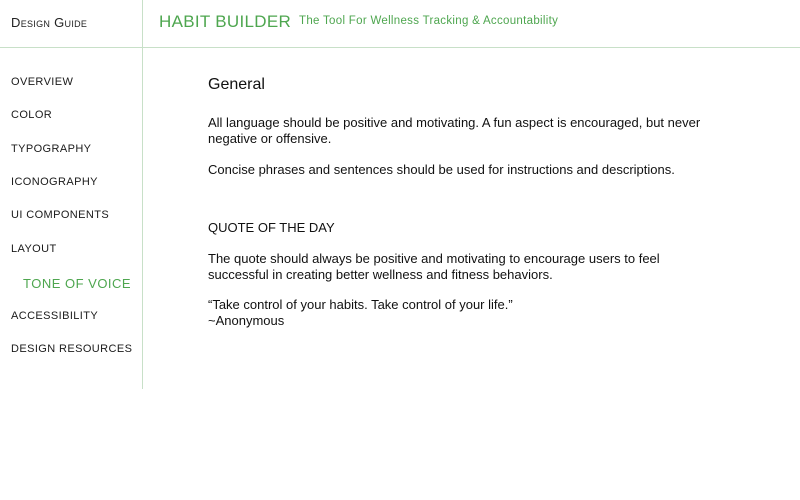 The height and width of the screenshot is (500, 800). Describe the element at coordinates (34, 249) in the screenshot. I see `sidebar-item-layout: LAYOUT` at that location.